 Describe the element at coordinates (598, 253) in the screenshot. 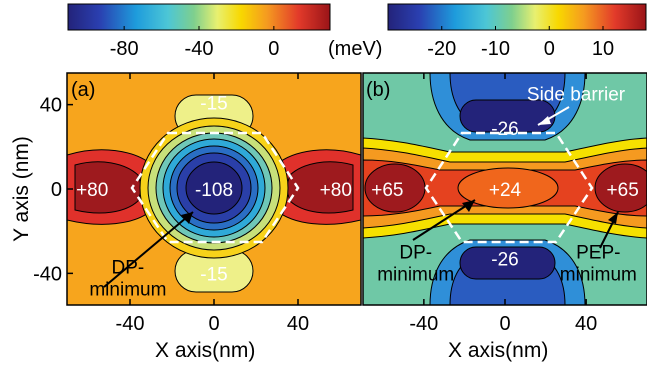

I see `annotation-label: PEP-` at that location.